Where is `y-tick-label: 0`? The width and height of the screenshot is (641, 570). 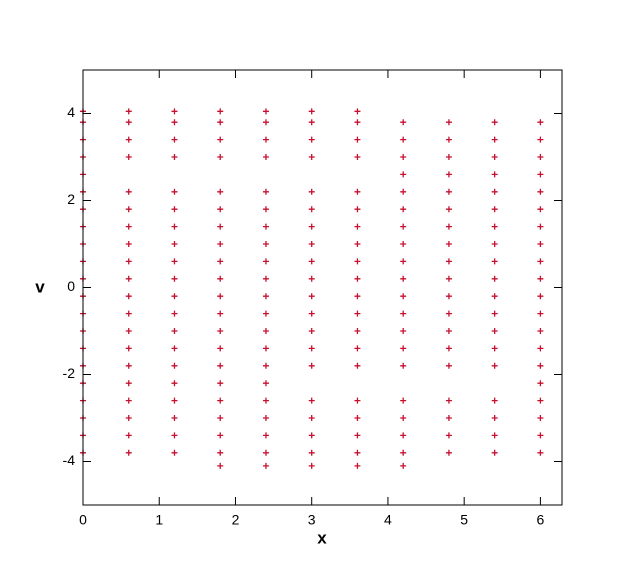
y-tick-label: 0 is located at coordinates (71, 286).